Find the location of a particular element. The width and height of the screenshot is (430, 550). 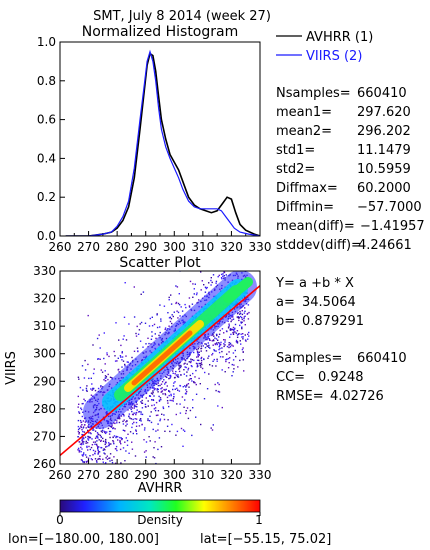

scatter-x-tick-label: 260 is located at coordinates (60, 475).